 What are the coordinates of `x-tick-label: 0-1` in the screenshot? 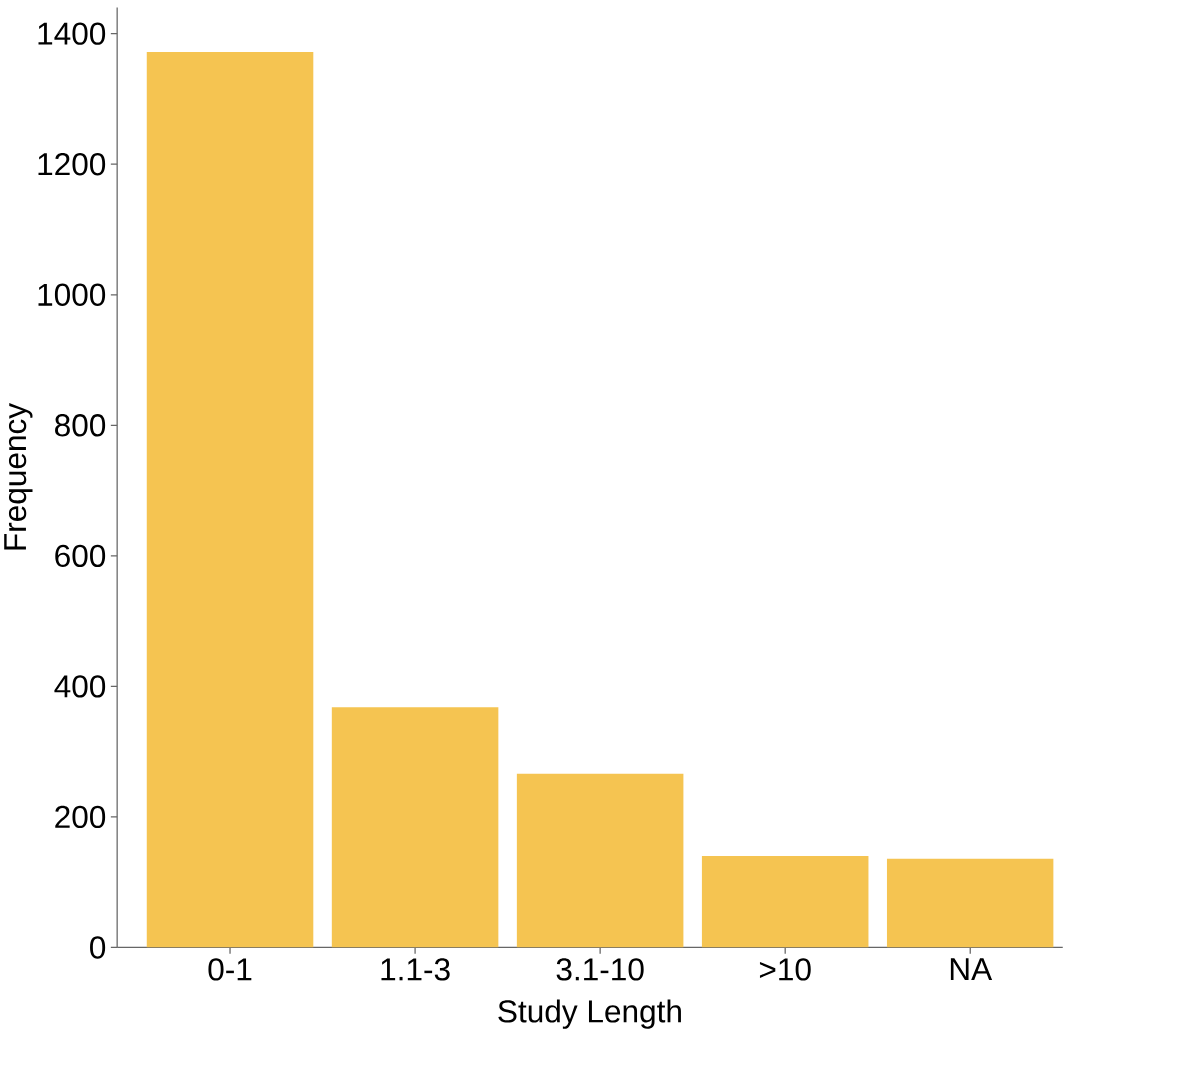 It's located at (230, 969).